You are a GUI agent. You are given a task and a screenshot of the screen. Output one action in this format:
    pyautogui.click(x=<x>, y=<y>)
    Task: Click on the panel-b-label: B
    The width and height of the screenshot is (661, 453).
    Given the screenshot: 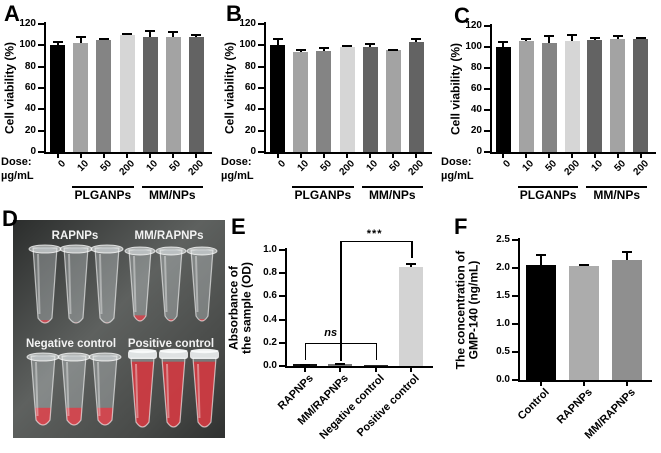 What is the action you would take?
    pyautogui.click(x=234, y=13)
    